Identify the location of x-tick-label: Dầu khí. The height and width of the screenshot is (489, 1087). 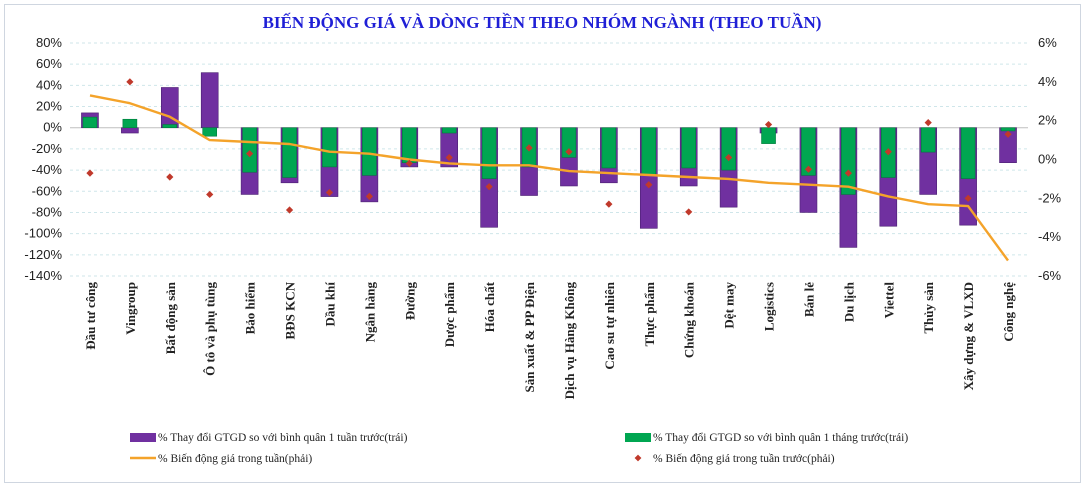
(329, 304).